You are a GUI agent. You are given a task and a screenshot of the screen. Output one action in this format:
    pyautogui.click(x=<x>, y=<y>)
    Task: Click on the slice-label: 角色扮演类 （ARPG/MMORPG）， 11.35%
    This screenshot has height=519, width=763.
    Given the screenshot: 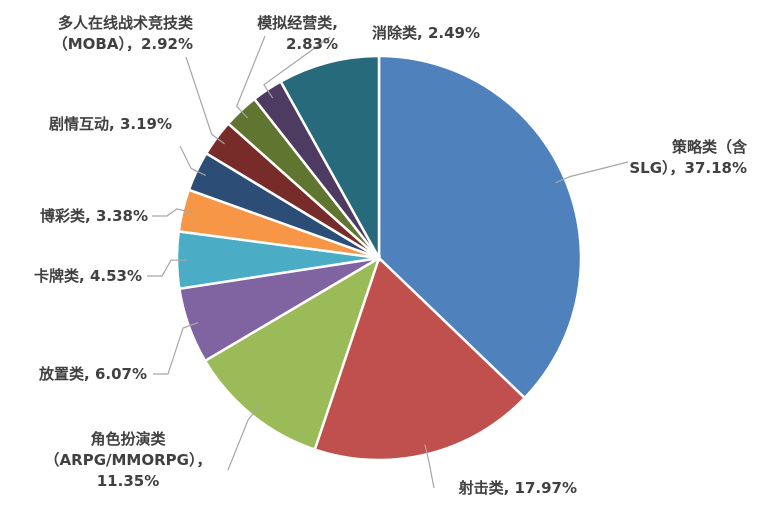 What is the action you would take?
    pyautogui.click(x=128, y=460)
    